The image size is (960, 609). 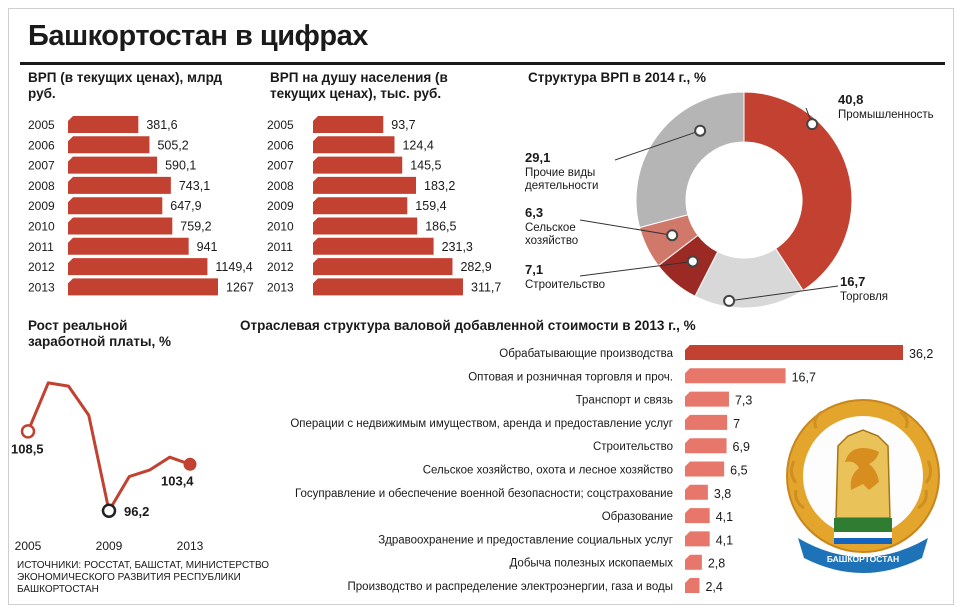 What do you see at coordinates (280, 206) in the screenshot?
I see `year-label: 2009` at bounding box center [280, 206].